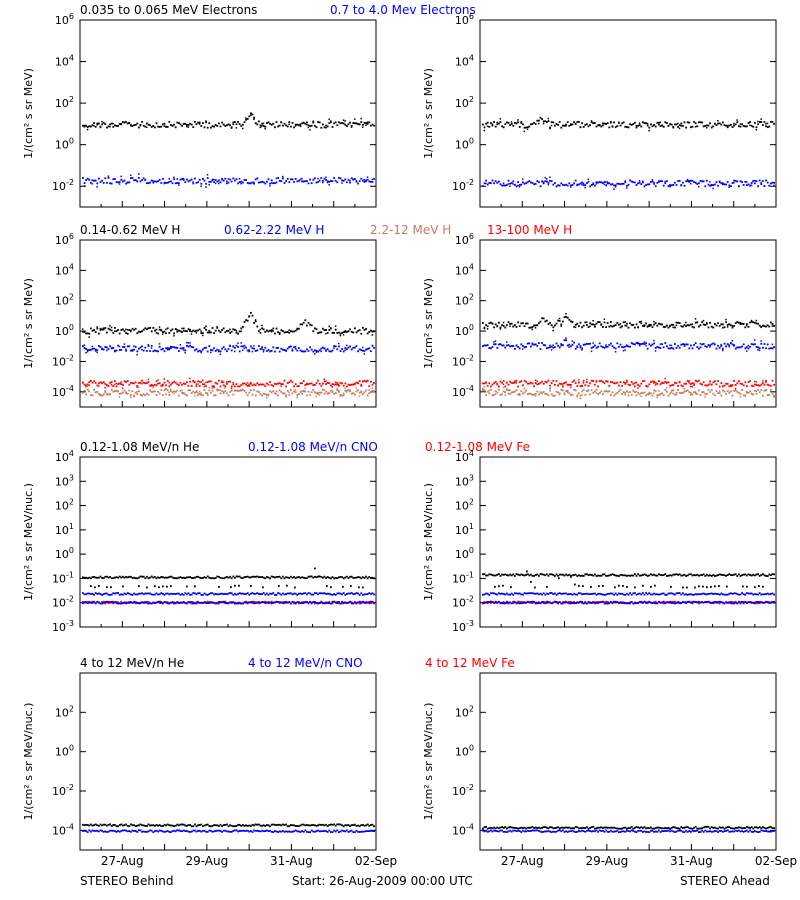 The height and width of the screenshot is (900, 800). What do you see at coordinates (464, 102) in the screenshot?
I see `y-tick-label: 10²` at bounding box center [464, 102].